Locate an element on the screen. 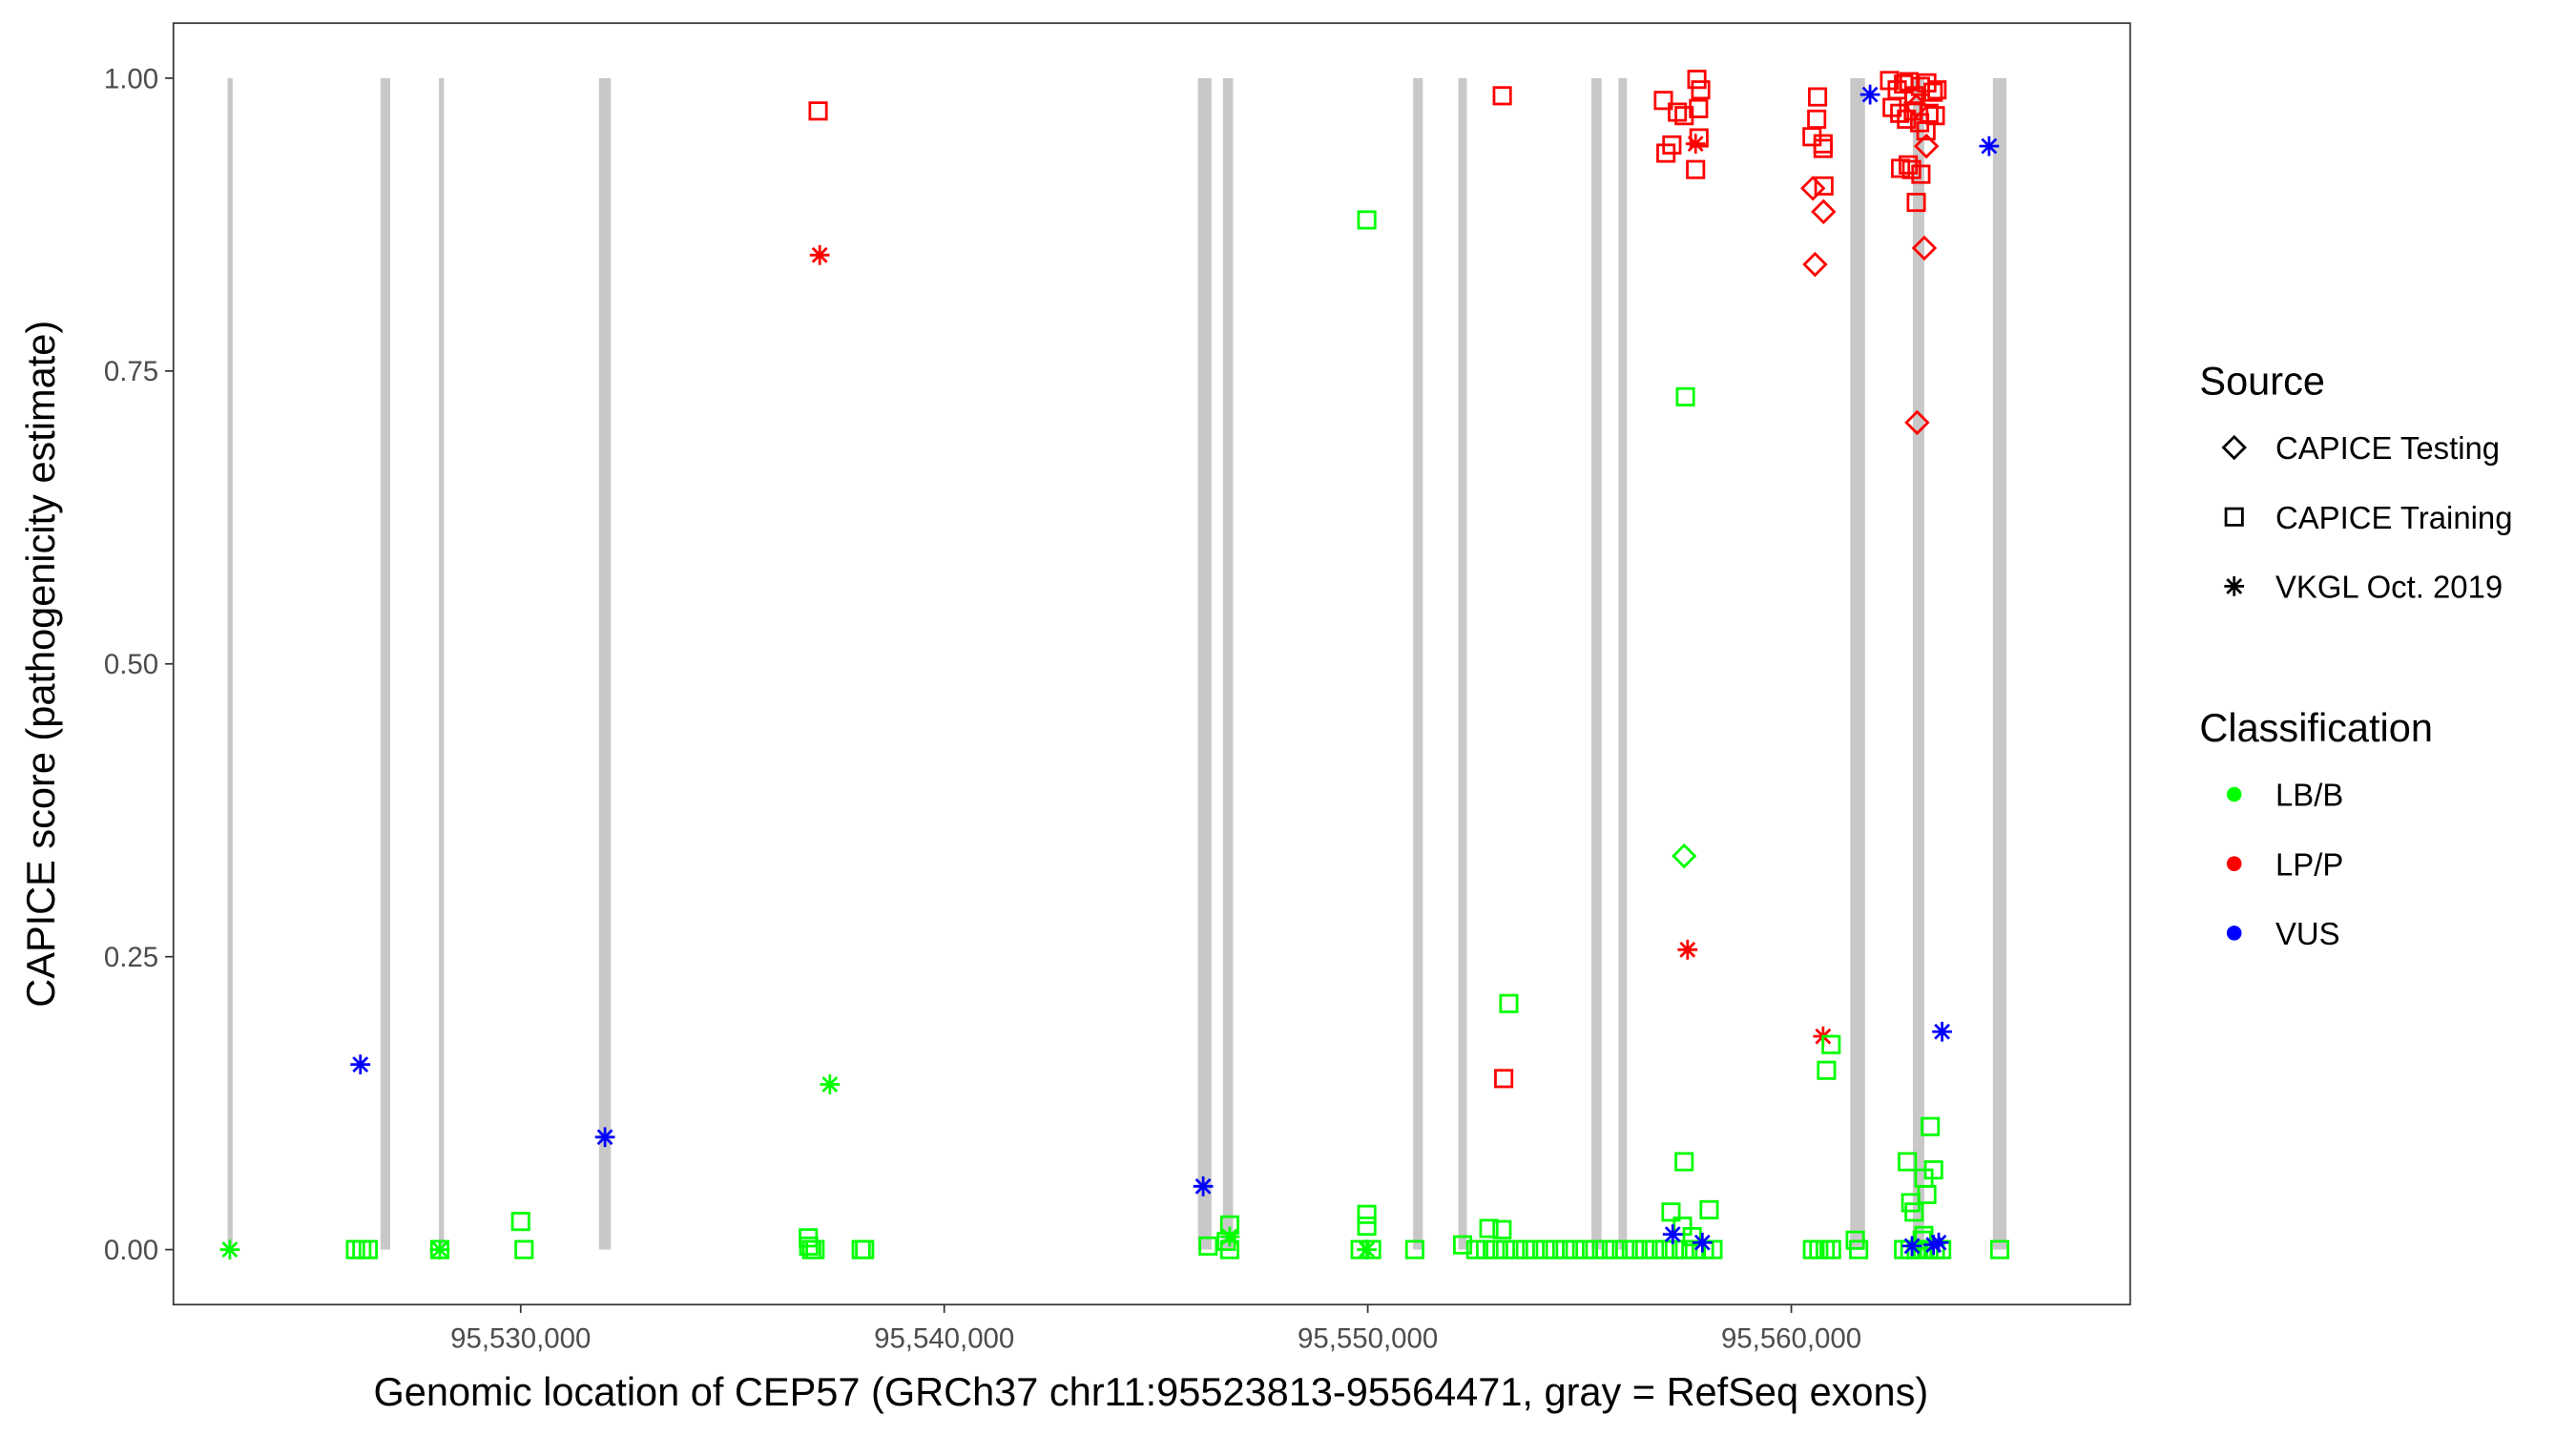  y-tick-label: 0.00 is located at coordinates (131, 1250).